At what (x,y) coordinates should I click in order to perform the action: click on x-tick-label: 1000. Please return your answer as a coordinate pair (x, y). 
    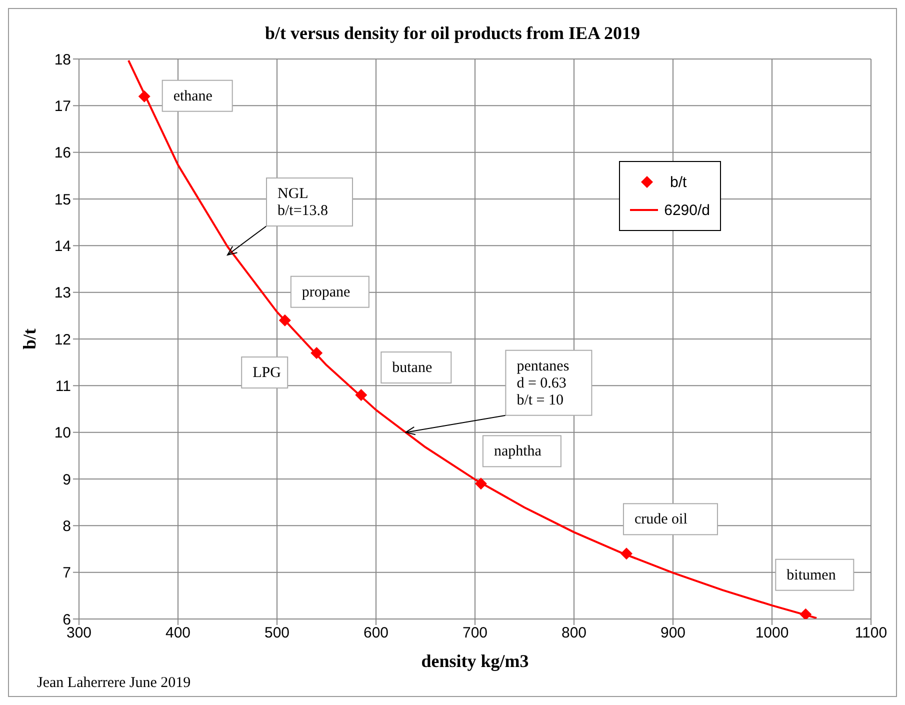
    Looking at the image, I should click on (772, 633).